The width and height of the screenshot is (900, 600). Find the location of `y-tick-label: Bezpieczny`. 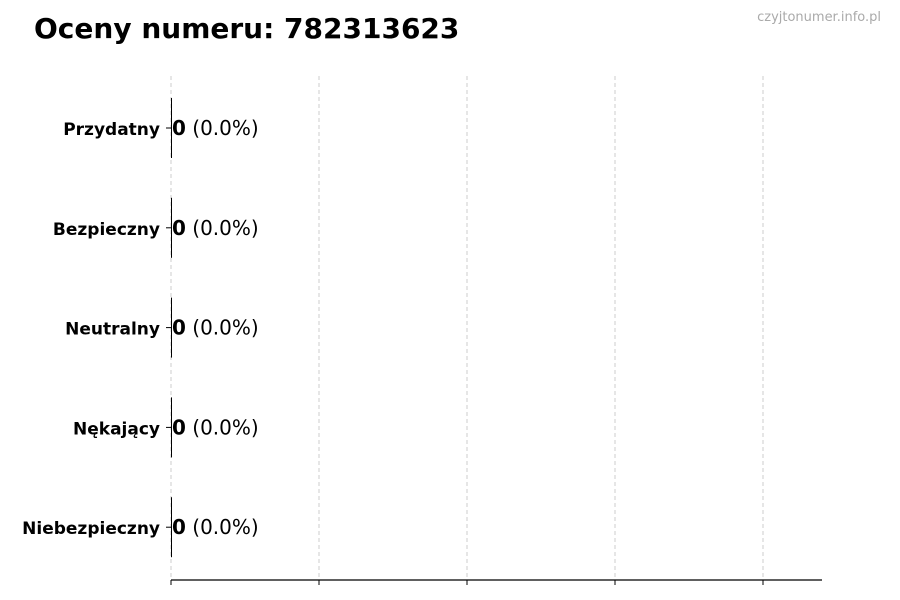

y-tick-label: Bezpieczny is located at coordinates (106, 230).